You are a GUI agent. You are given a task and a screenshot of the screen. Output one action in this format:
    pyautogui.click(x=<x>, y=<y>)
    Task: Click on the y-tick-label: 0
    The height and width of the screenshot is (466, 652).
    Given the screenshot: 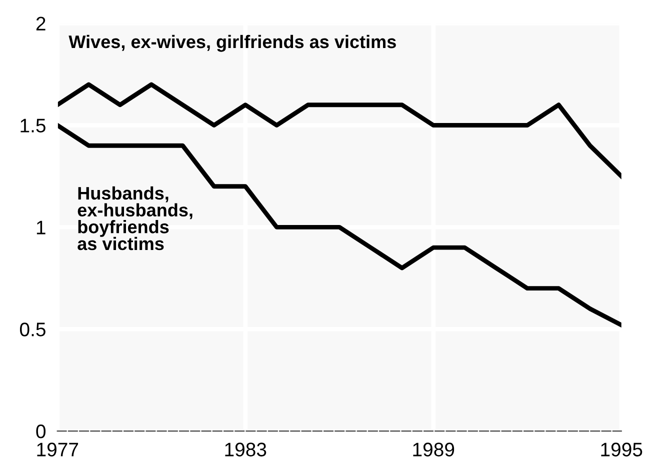 What is the action you would take?
    pyautogui.click(x=41, y=431)
    